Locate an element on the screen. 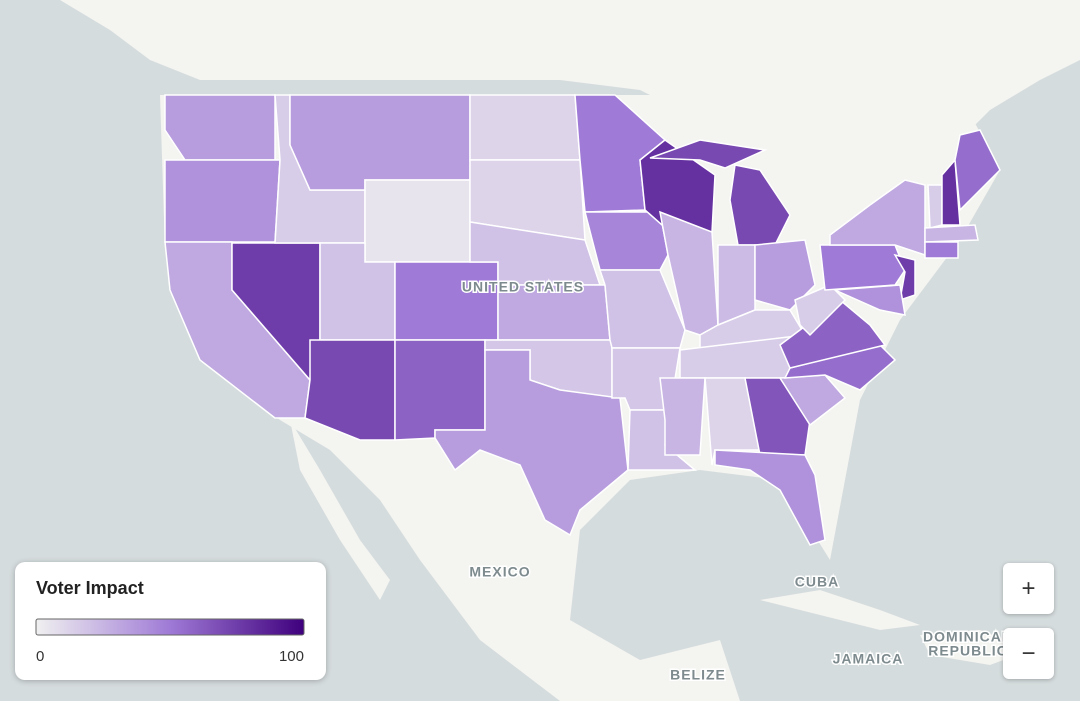 The image size is (1080, 701). place-label: CUBA is located at coordinates (817, 582).